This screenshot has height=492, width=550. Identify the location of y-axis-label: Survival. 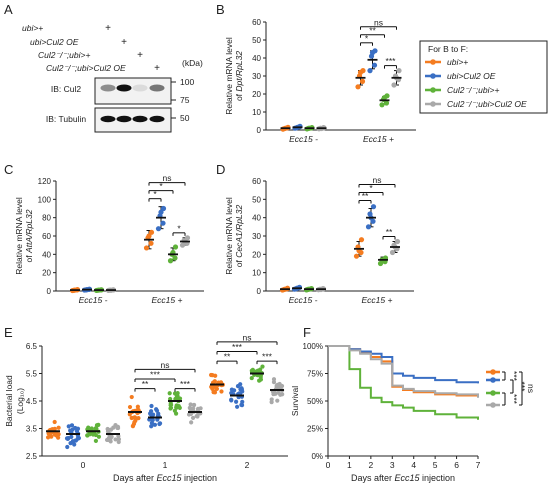
(295, 401).